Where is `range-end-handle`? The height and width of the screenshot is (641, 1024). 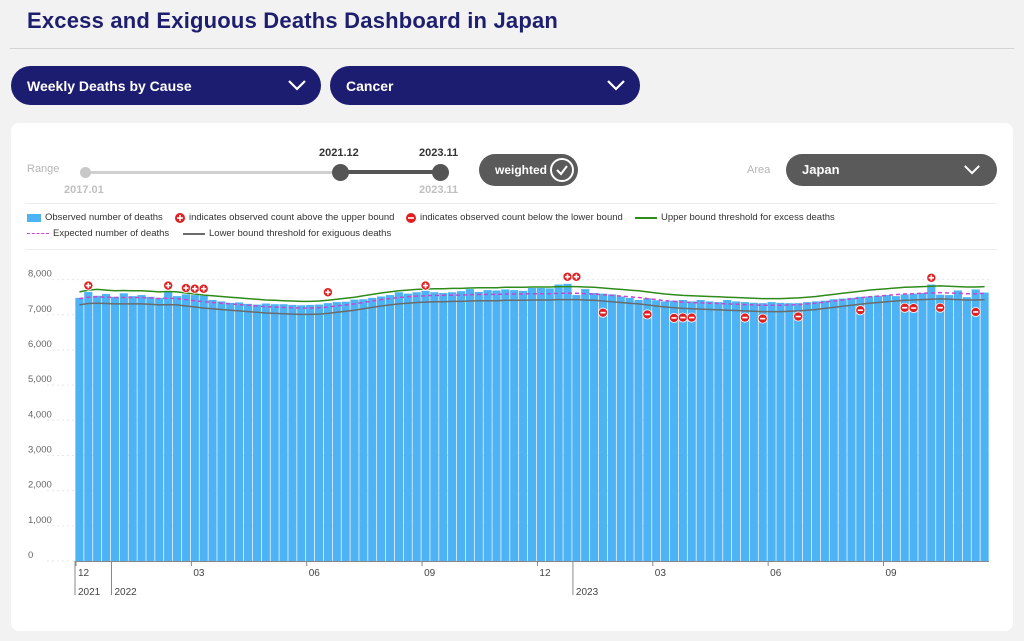
range-end-handle is located at coordinates (440, 172).